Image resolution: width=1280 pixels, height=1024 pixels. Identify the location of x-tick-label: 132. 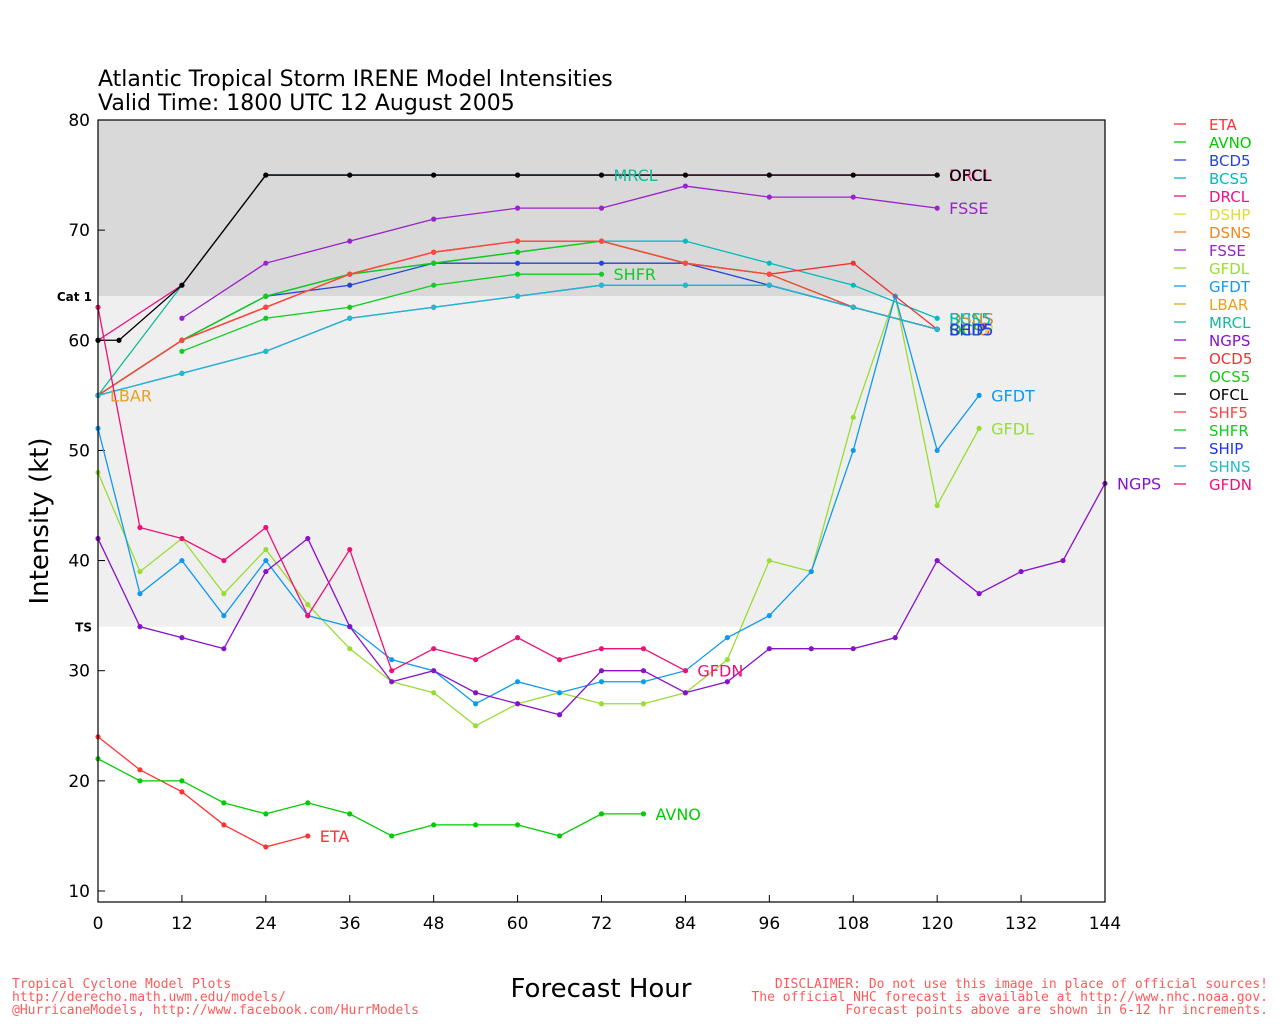
(1021, 924).